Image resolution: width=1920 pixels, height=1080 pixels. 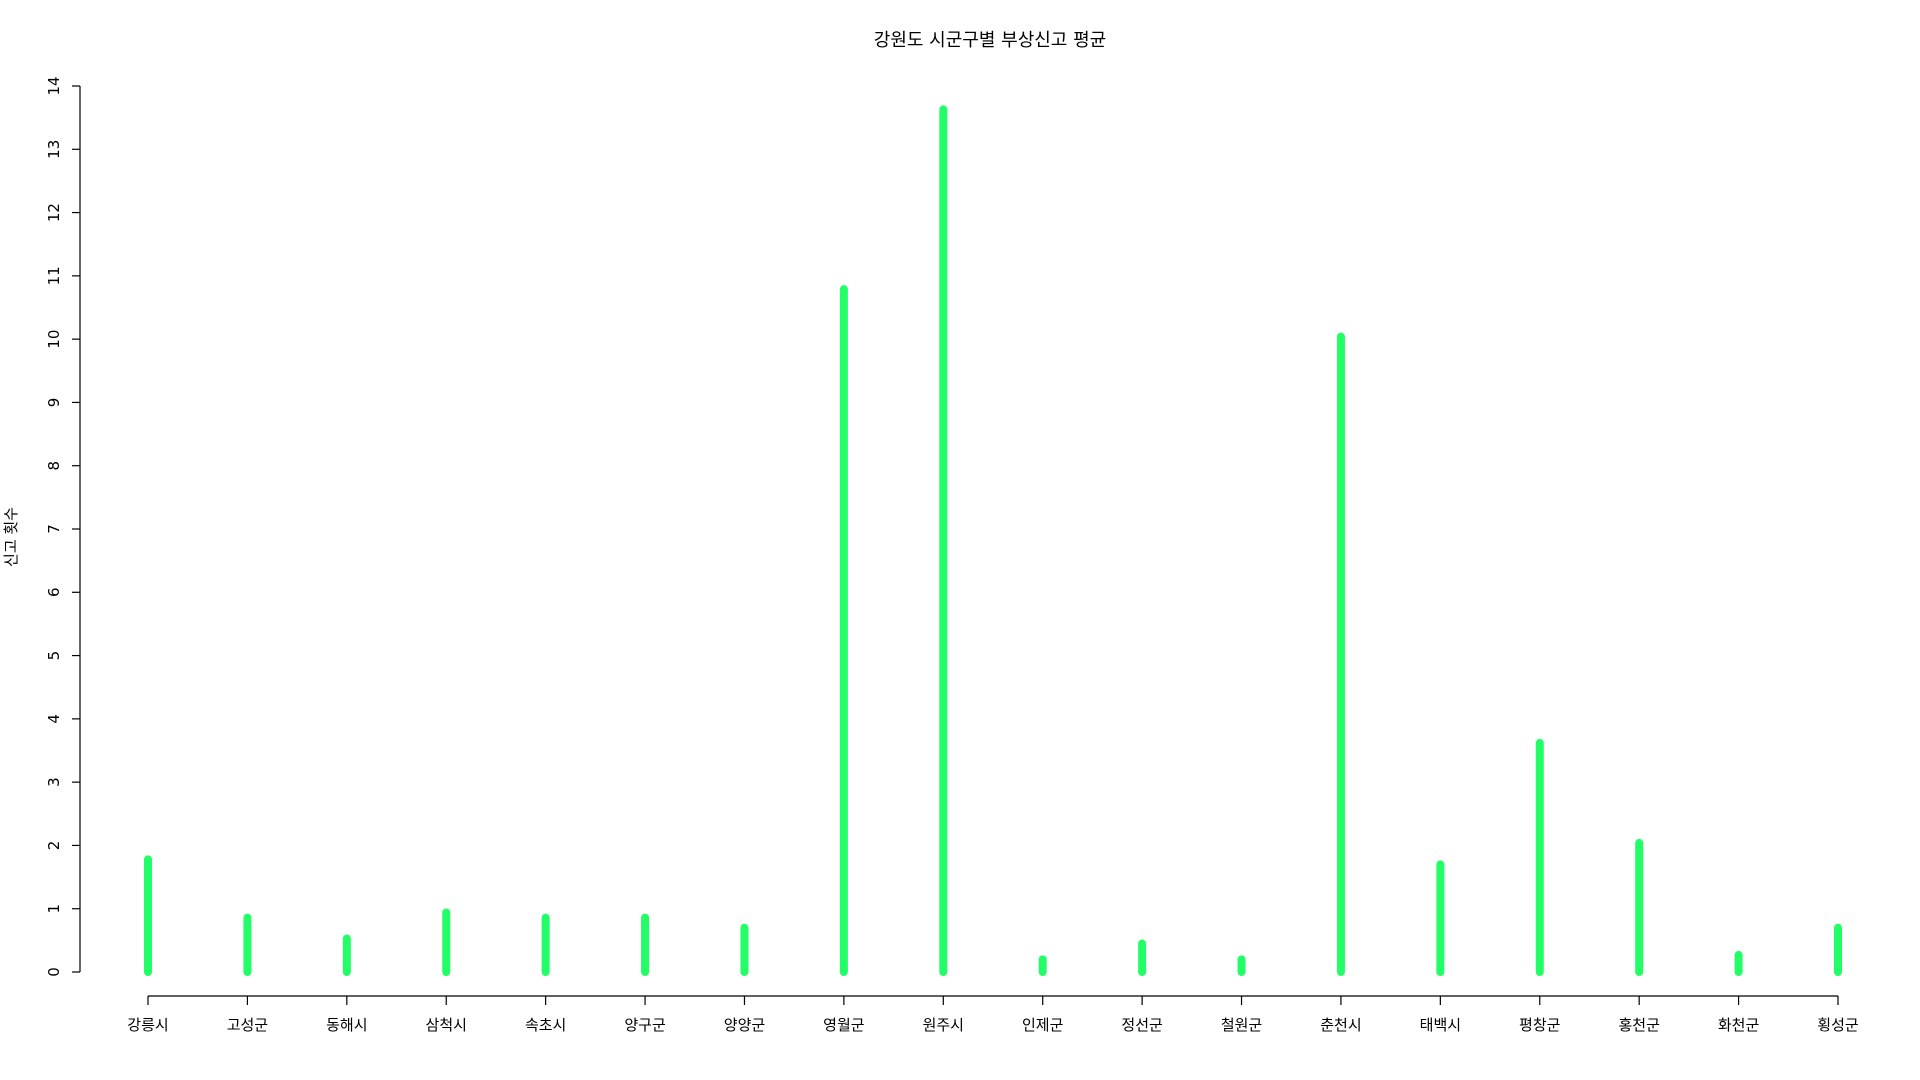 What do you see at coordinates (147, 1025) in the screenshot?
I see `x-tick-label: 강릉시` at bounding box center [147, 1025].